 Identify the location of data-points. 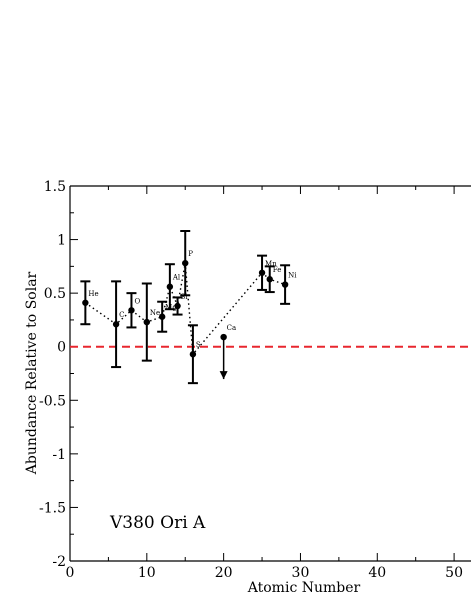
(185, 307).